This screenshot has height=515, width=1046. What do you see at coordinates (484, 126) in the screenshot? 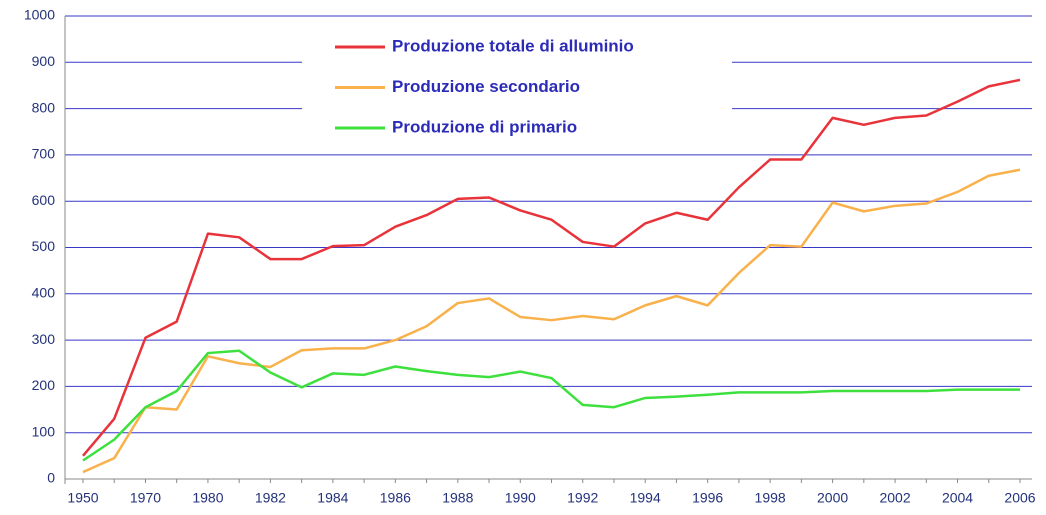
I see `legend-label: Produzione di primario` at bounding box center [484, 126].